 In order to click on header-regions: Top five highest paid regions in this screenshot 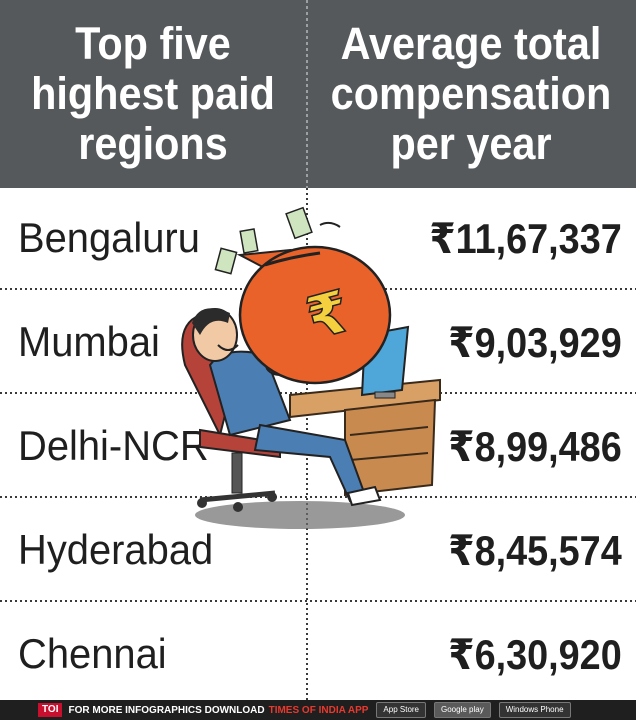, I will do `click(153, 93)`.